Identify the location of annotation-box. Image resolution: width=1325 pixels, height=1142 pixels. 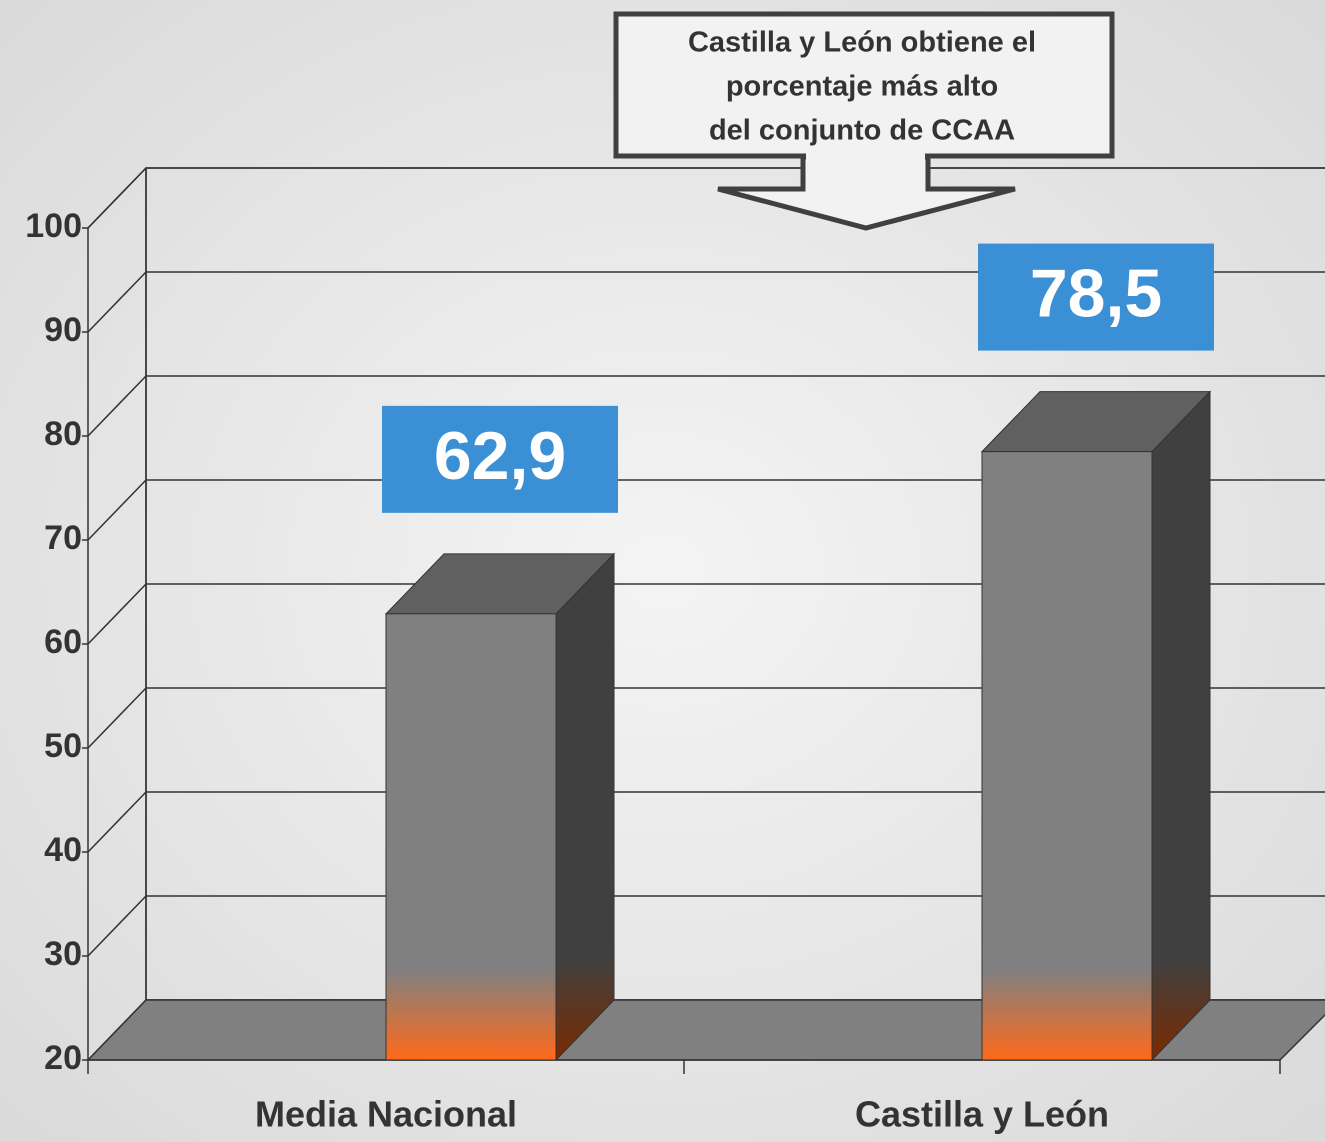
(864, 85).